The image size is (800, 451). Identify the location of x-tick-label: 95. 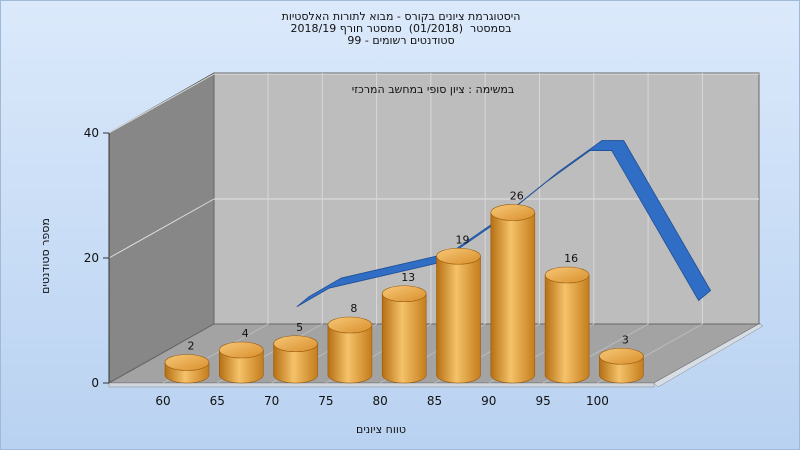
(542, 401).